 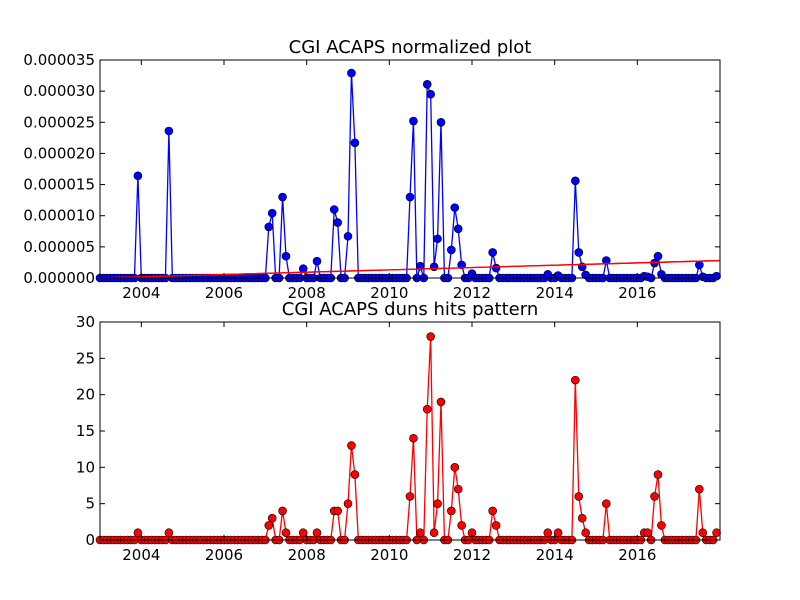 What do you see at coordinates (85, 395) in the screenshot?
I see `y-tick-label: 20` at bounding box center [85, 395].